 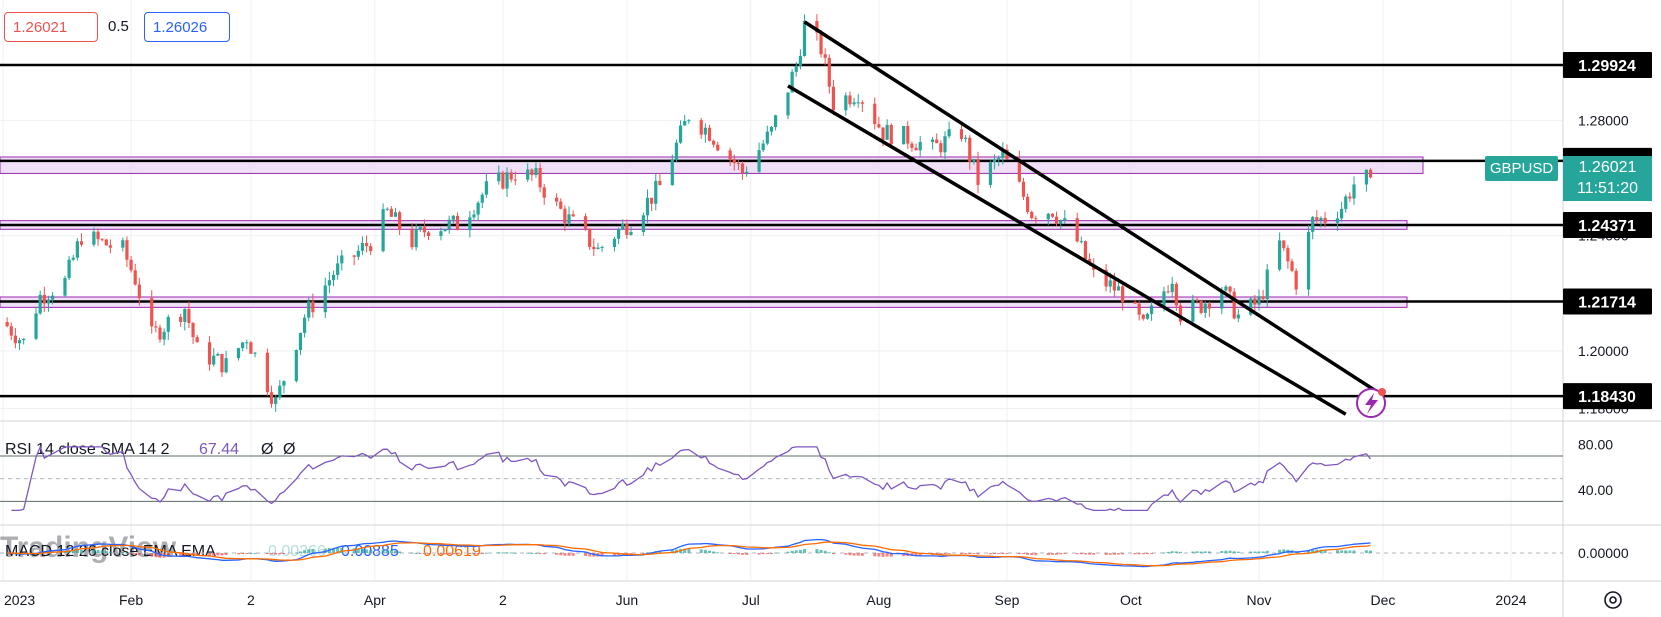 I want to click on time-tick-label: Aug, so click(x=878, y=600).